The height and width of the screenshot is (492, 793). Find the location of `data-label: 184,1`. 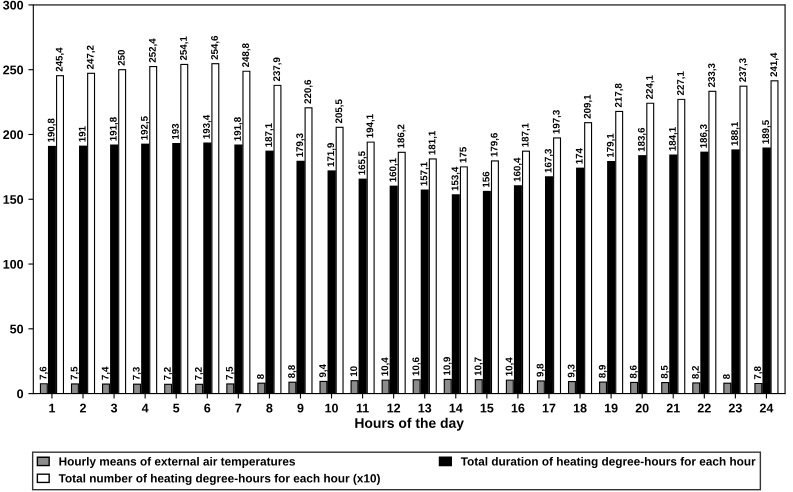

data-label: 184,1 is located at coordinates (673, 139).